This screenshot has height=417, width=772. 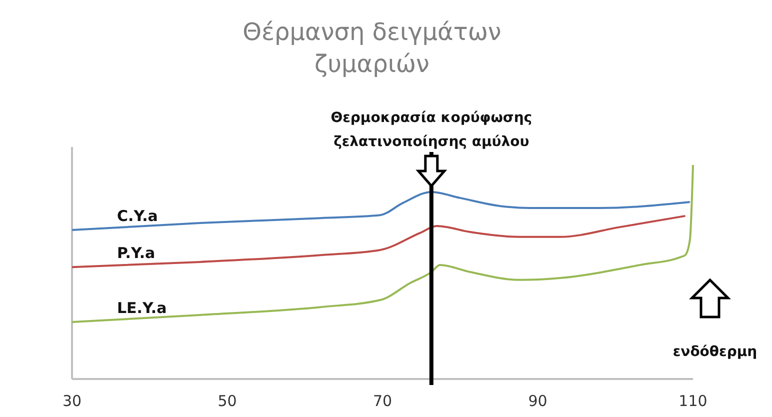 What do you see at coordinates (227, 401) in the screenshot?
I see `x-tick-label: 50` at bounding box center [227, 401].